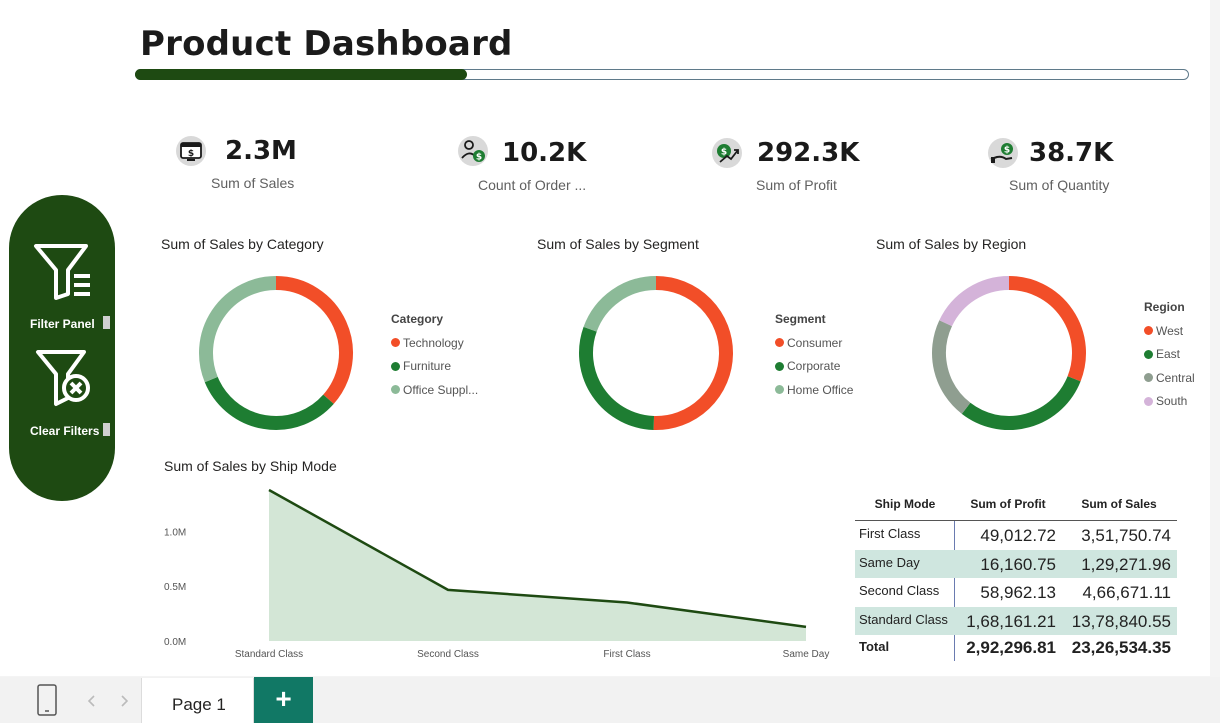 Image resolution: width=1220 pixels, height=723 pixels. What do you see at coordinates (92, 701) in the screenshot?
I see `chevron-left-icon` at bounding box center [92, 701].